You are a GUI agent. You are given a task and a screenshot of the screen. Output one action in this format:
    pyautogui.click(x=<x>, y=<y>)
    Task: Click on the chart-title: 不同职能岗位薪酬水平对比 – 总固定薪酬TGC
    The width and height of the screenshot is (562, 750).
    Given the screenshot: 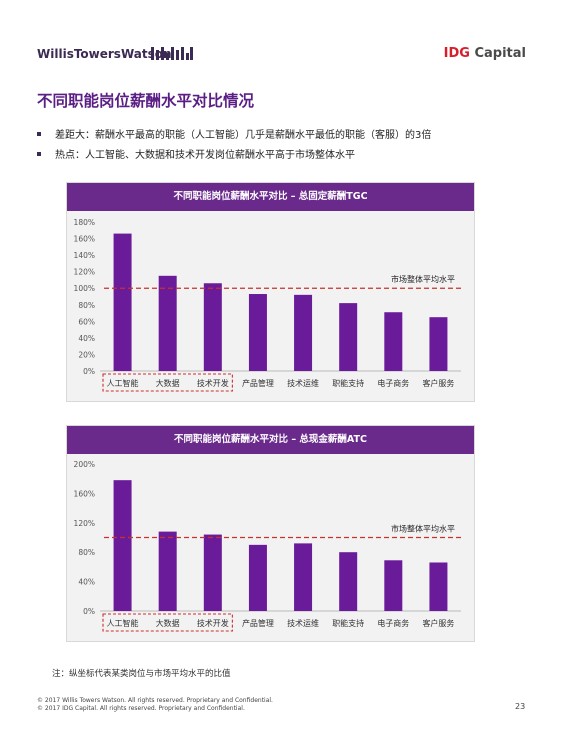 What is the action you would take?
    pyautogui.click(x=270, y=197)
    